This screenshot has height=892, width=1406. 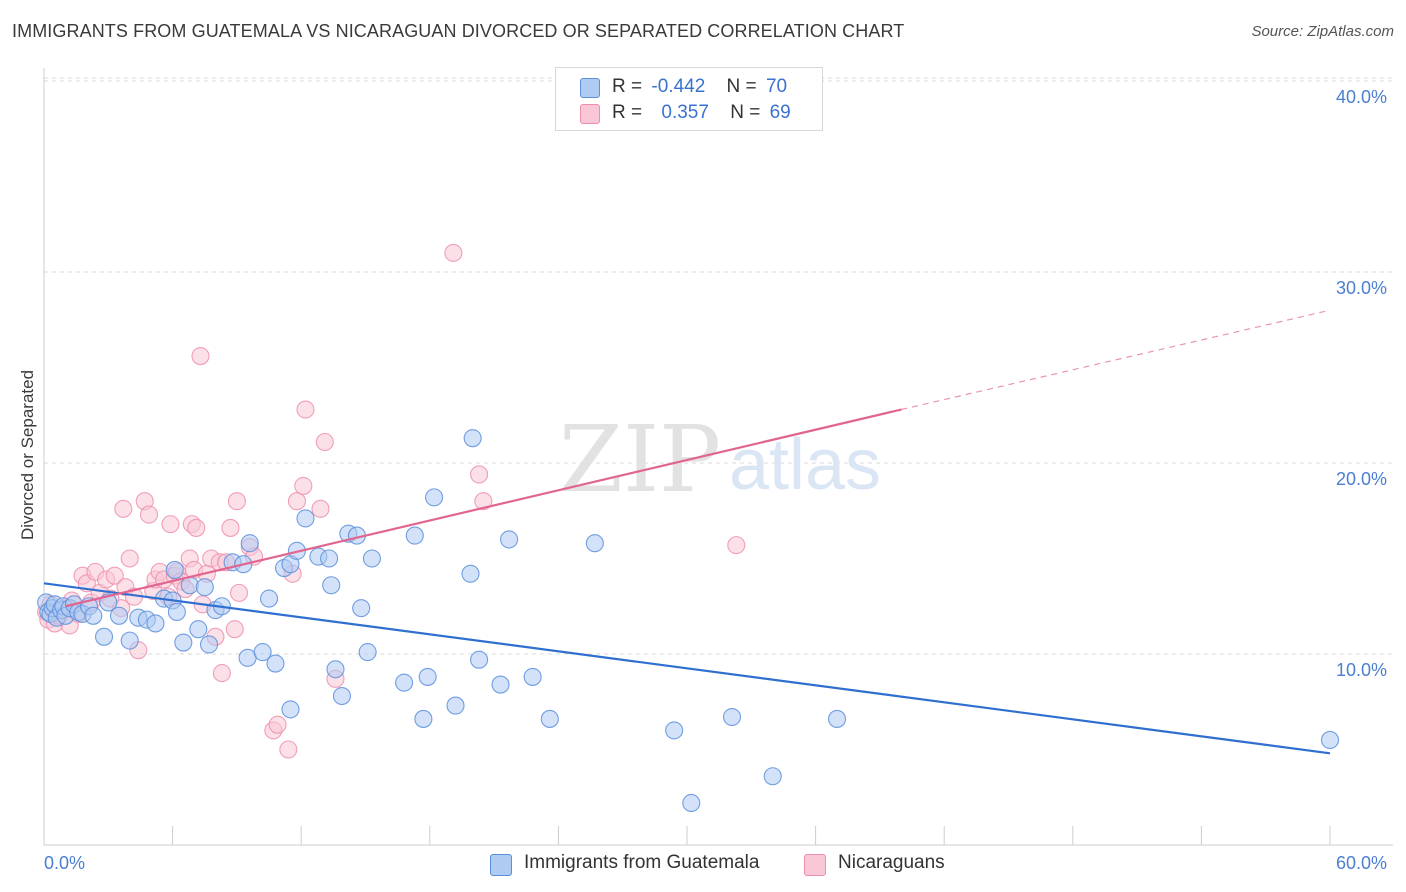 I want to click on y-tick-label: 10.0%, so click(x=1362, y=670).